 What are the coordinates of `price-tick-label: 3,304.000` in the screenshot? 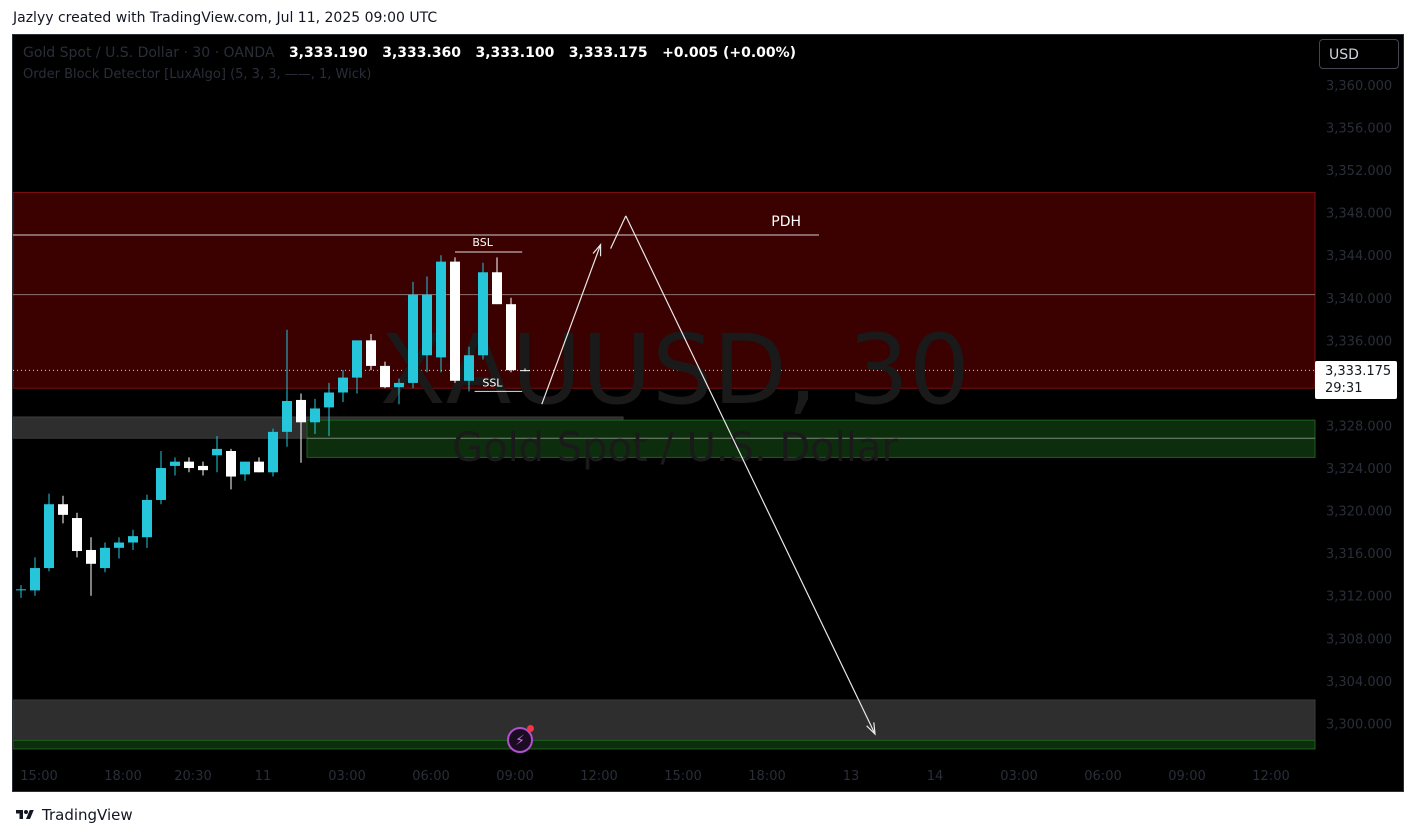 It's located at (1359, 682).